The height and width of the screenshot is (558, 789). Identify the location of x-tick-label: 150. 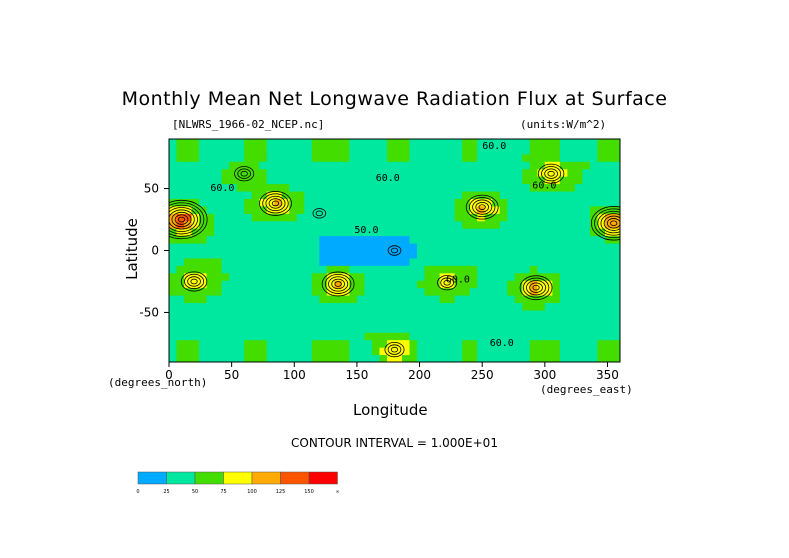
(356, 375).